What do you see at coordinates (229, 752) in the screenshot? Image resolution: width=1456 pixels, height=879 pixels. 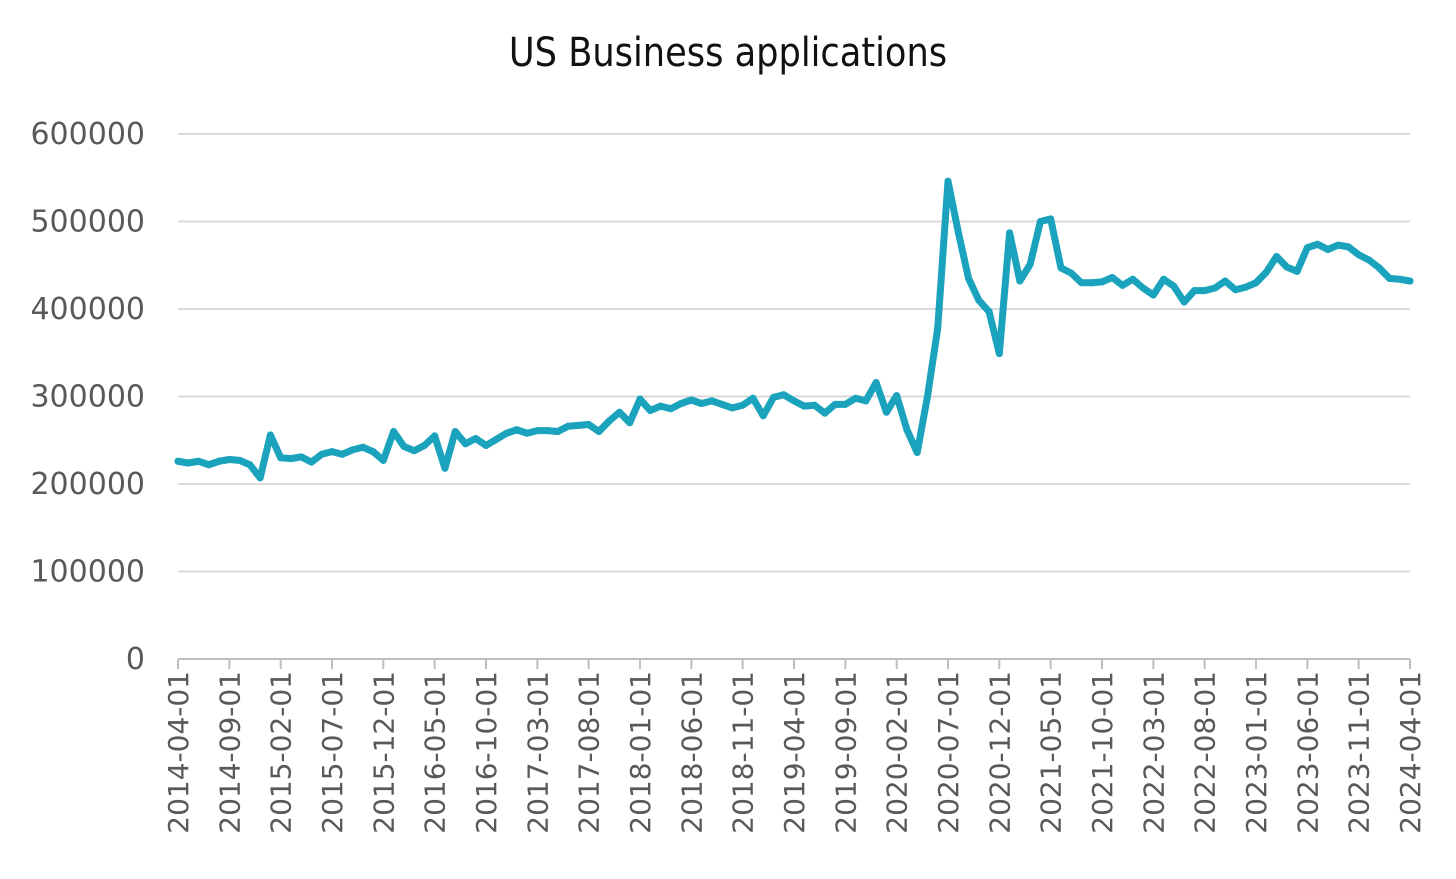 I see `x-tick-label: 2014-09-01` at bounding box center [229, 752].